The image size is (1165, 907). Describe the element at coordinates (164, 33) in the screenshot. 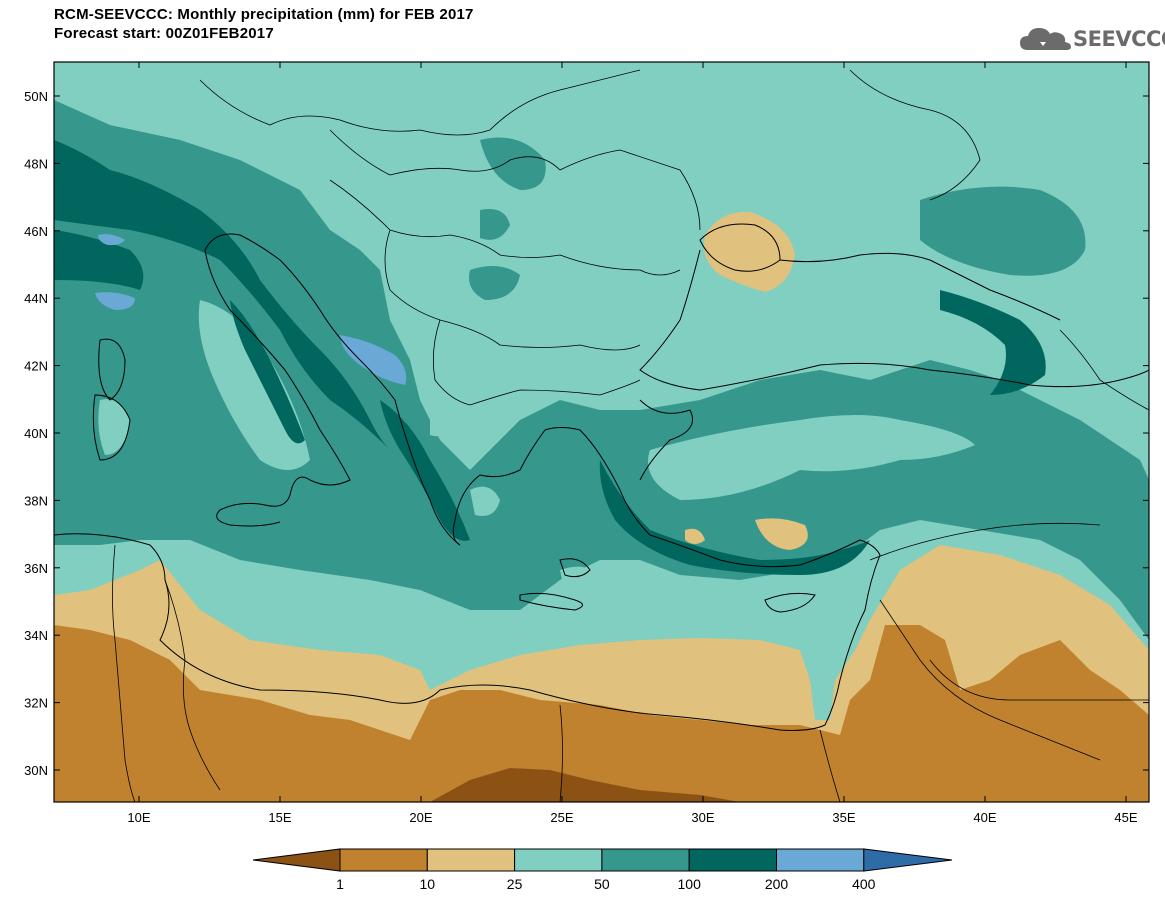

I see `forecast-start-label: Forecast start: 00Z01FEB2017` at that location.